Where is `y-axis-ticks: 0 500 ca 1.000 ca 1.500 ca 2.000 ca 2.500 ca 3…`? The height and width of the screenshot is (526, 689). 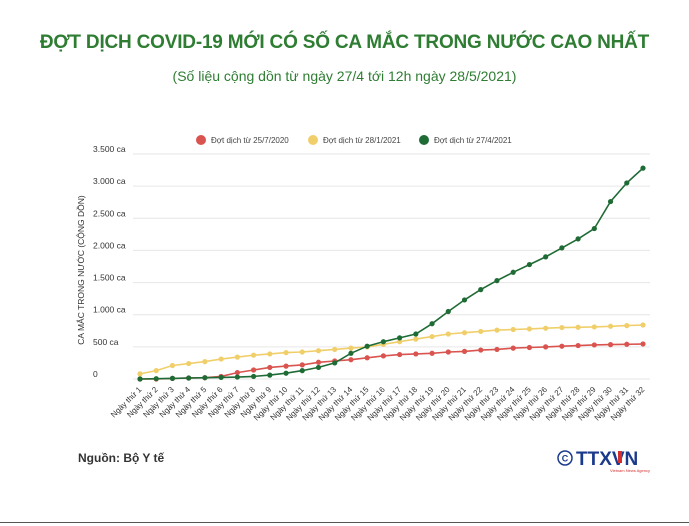 y-axis-ticks: 0 500 ca 1.000 ca 1.500 ca 2.000 ca 2.500 ca 3… is located at coordinates (109, 261).